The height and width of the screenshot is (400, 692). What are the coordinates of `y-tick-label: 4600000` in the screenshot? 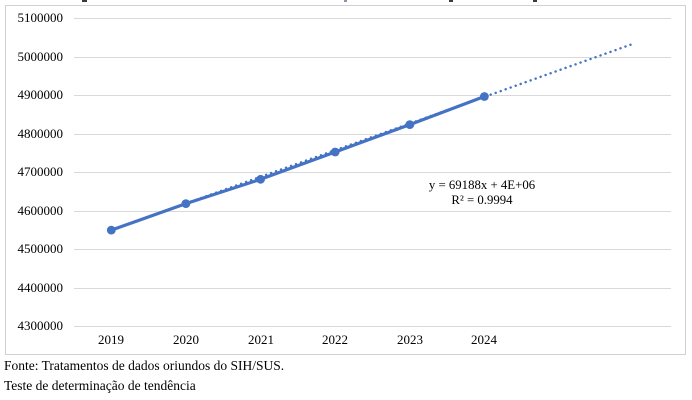 It's located at (40, 210).